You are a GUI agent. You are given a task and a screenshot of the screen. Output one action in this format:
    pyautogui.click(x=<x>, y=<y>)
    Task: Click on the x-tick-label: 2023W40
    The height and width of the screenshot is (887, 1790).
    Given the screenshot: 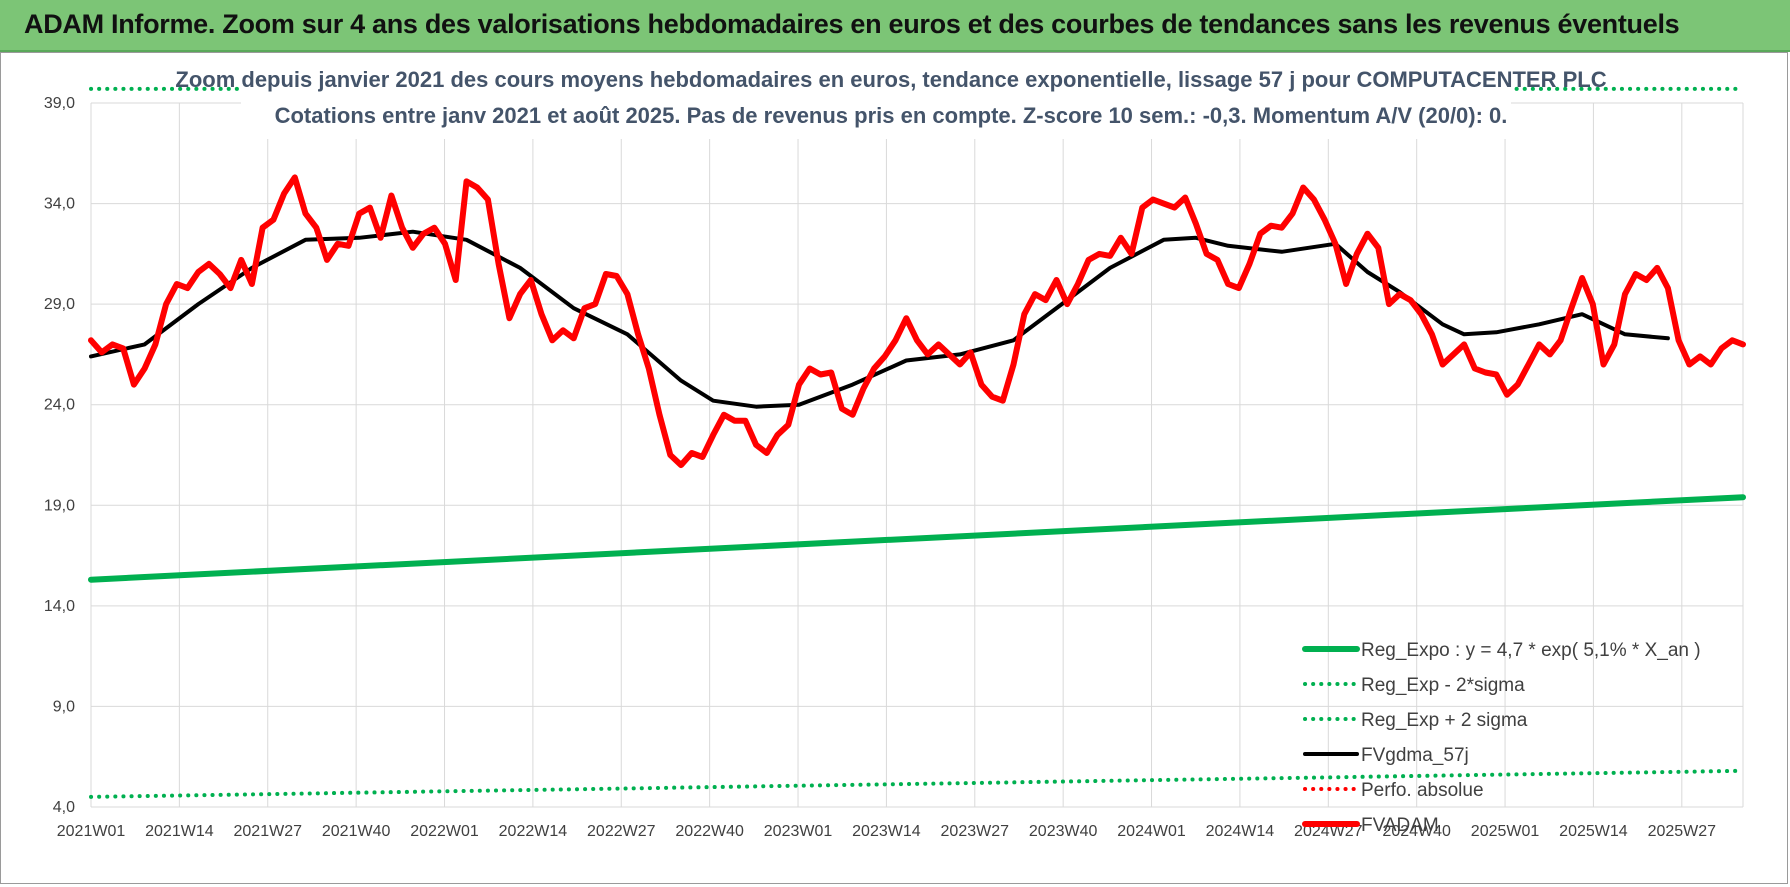 What is the action you would take?
    pyautogui.click(x=1063, y=831)
    